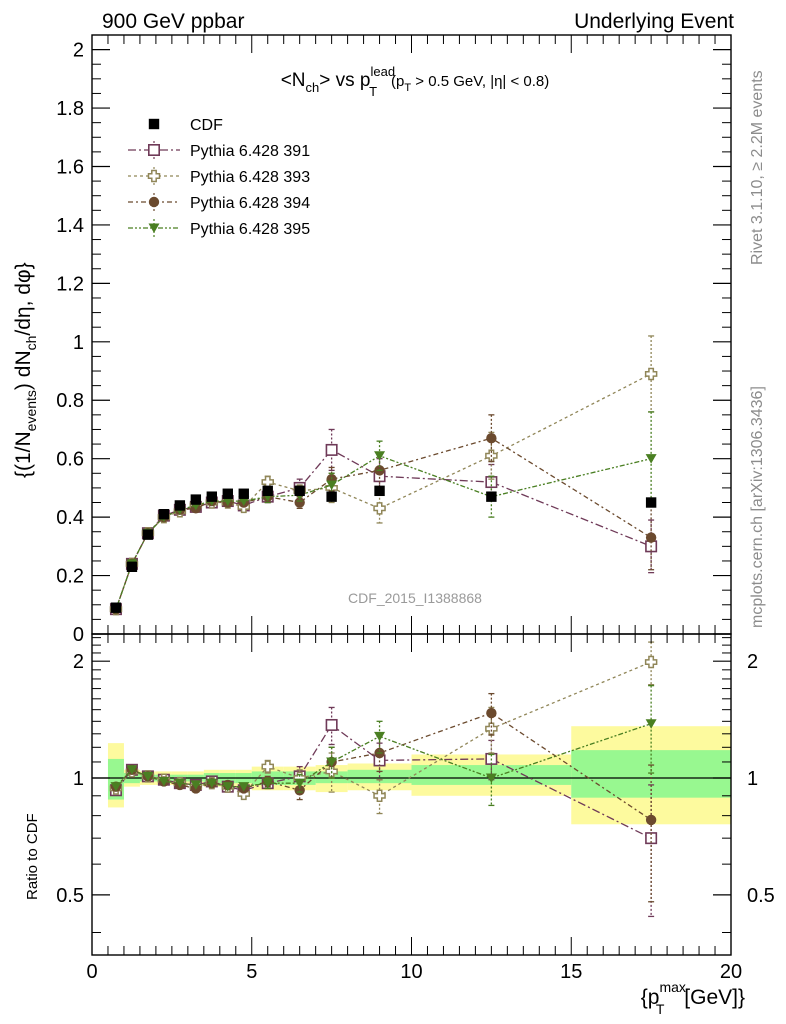 This screenshot has width=786, height=1024. I want to click on header-left: 900 GeV ppbar, so click(173, 21).